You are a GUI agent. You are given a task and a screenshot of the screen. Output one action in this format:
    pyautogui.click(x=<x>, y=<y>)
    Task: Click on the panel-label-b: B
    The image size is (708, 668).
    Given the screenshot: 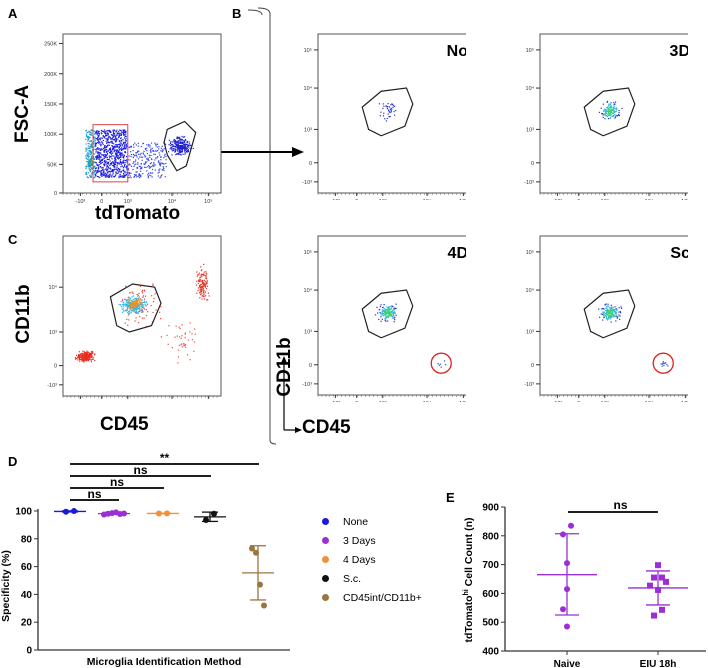 What is the action you would take?
    pyautogui.click(x=237, y=13)
    